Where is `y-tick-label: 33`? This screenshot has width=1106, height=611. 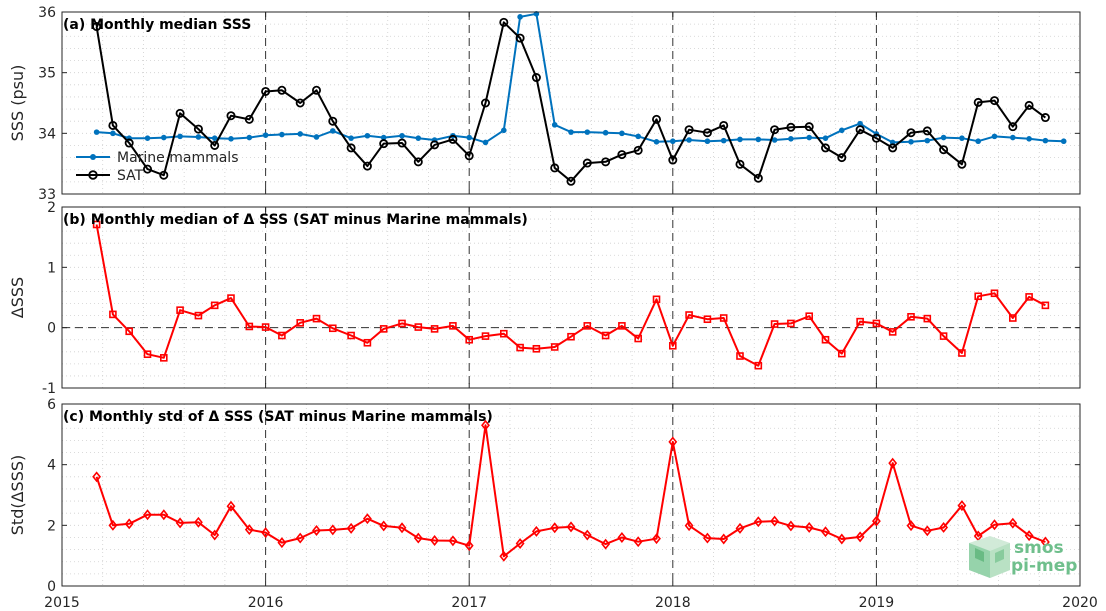 y-tick-label: 33 is located at coordinates (47, 195).